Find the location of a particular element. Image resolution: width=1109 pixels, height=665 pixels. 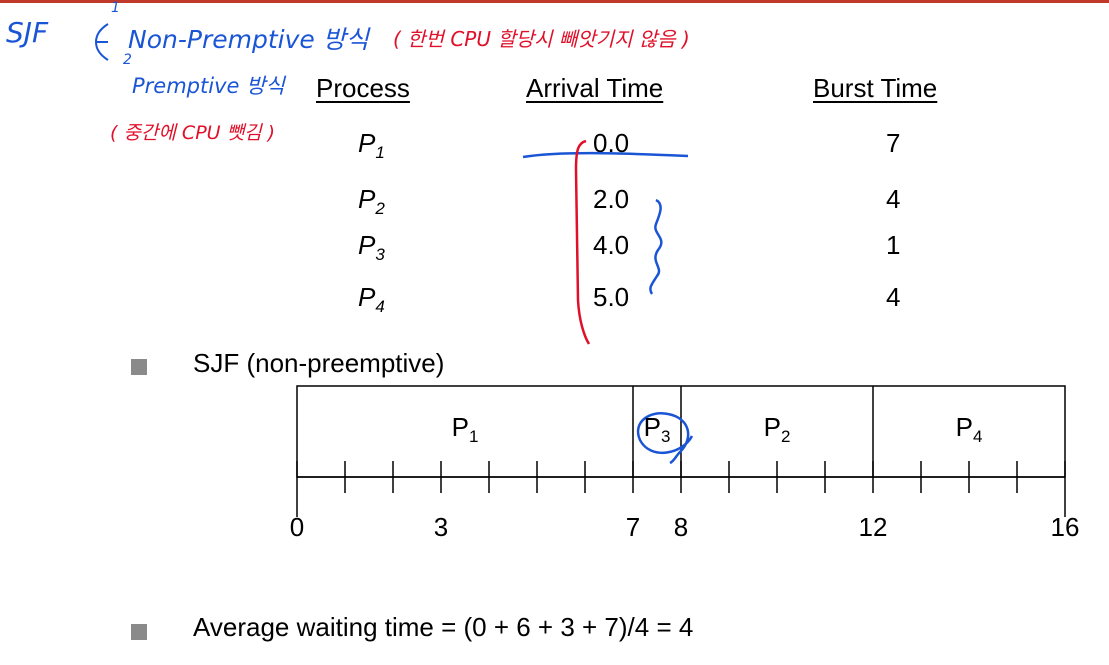

header-burst-time: Burst Time is located at coordinates (875, 88).